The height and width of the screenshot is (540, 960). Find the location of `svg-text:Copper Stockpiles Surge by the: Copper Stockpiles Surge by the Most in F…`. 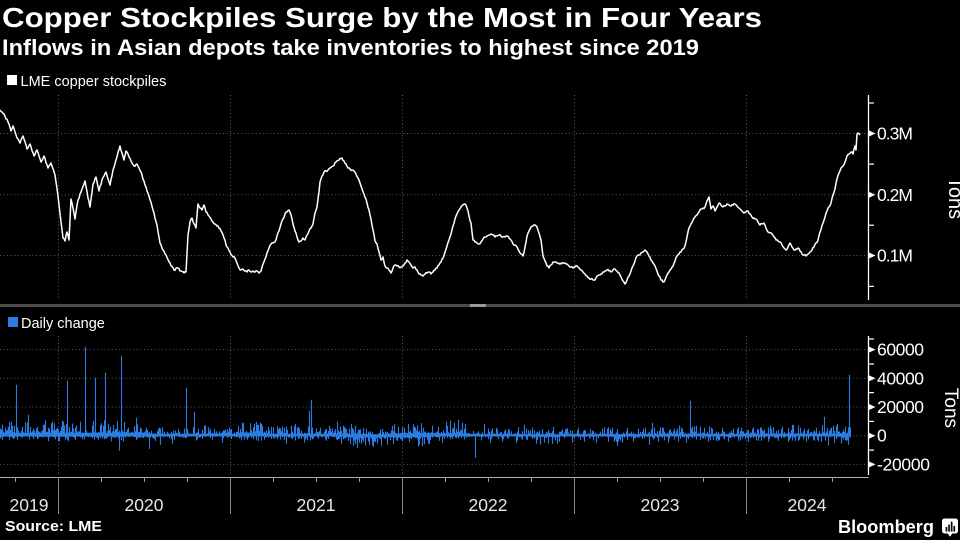

svg-text:Copper Stockpiles Surge by the: Copper Stockpiles Surge by the Most in F… is located at coordinates (382, 17).